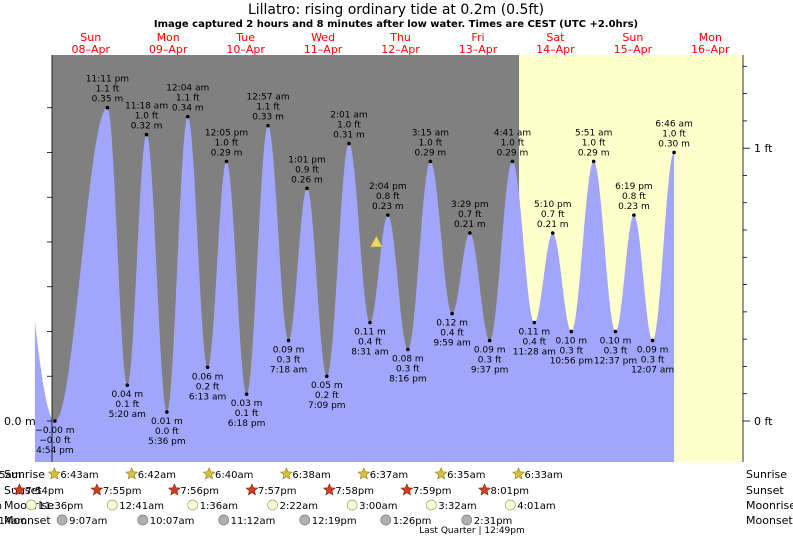 The width and height of the screenshot is (793, 538). I want to click on astro-row-label-right: Moonset, so click(769, 520).